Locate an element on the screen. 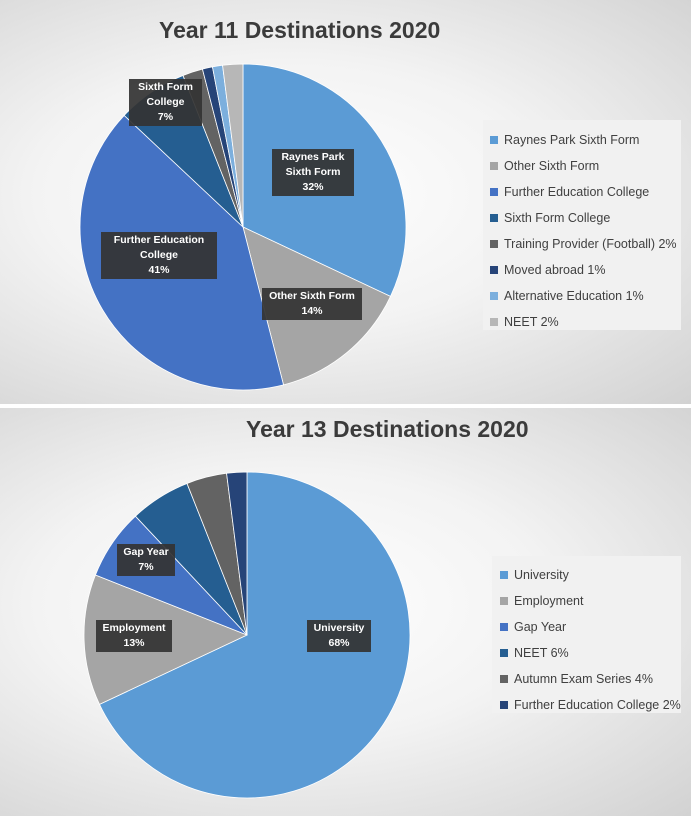 The height and width of the screenshot is (816, 691). legend-item: University is located at coordinates (586, 575).